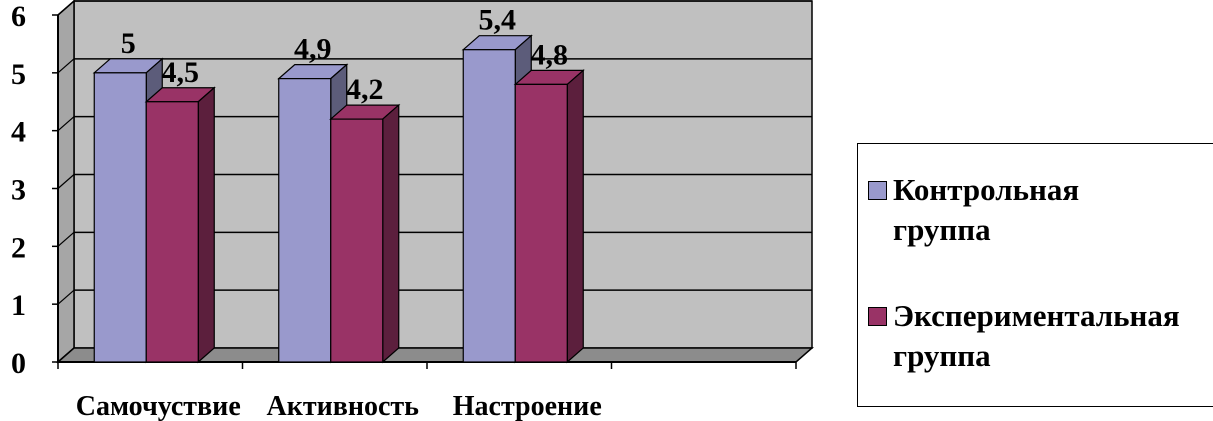 The height and width of the screenshot is (421, 1213). What do you see at coordinates (18, 190) in the screenshot?
I see `y-tick-label: 3` at bounding box center [18, 190].